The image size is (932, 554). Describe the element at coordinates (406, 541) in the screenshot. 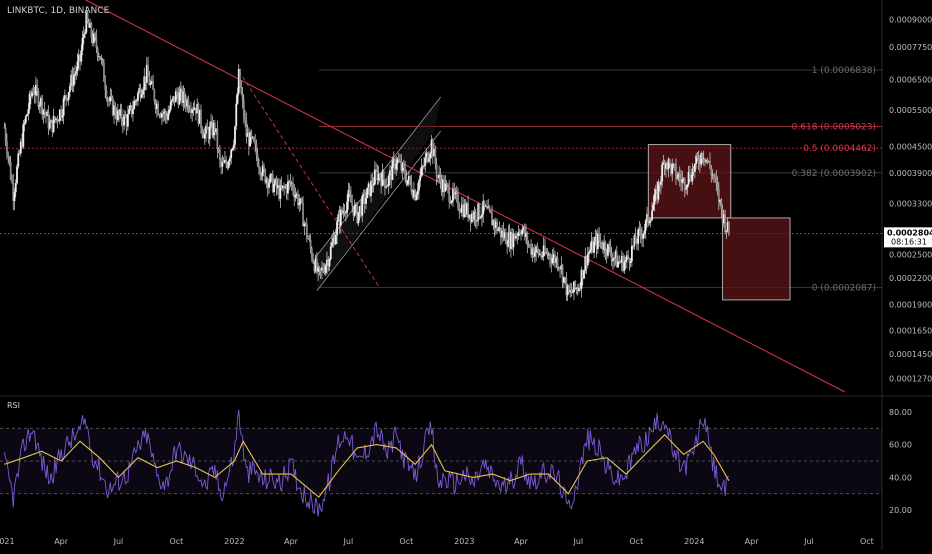

I see `time-tick-label: Oct` at that location.